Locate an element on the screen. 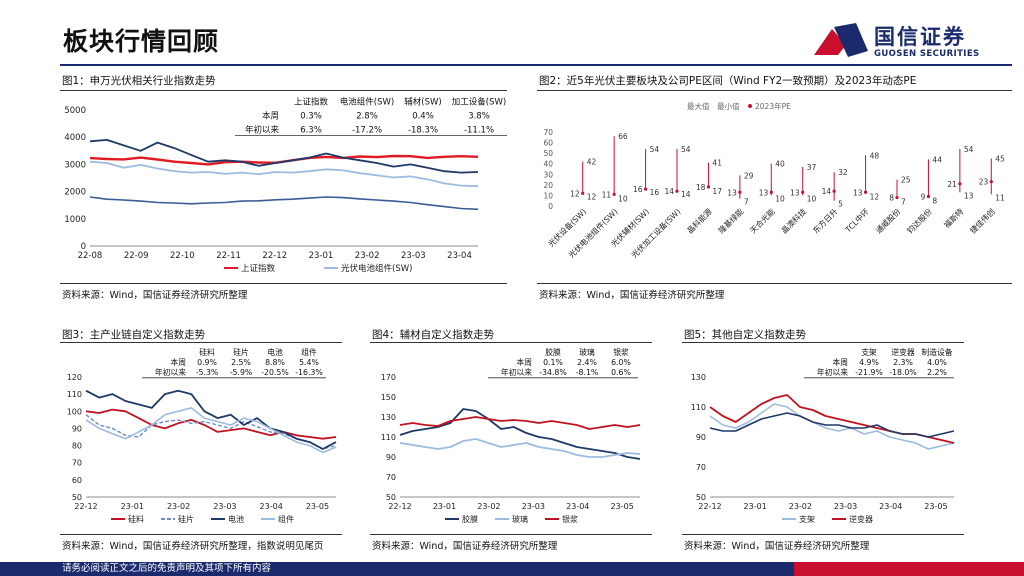 The height and width of the screenshot is (576, 1024). category-label: 晶科能源 is located at coordinates (699, 220).